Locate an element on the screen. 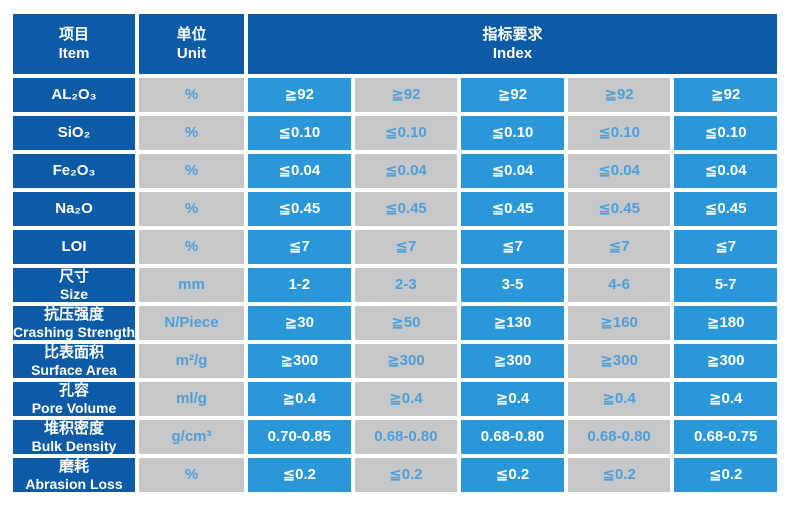  value-cell: ≧160 is located at coordinates (619, 323).